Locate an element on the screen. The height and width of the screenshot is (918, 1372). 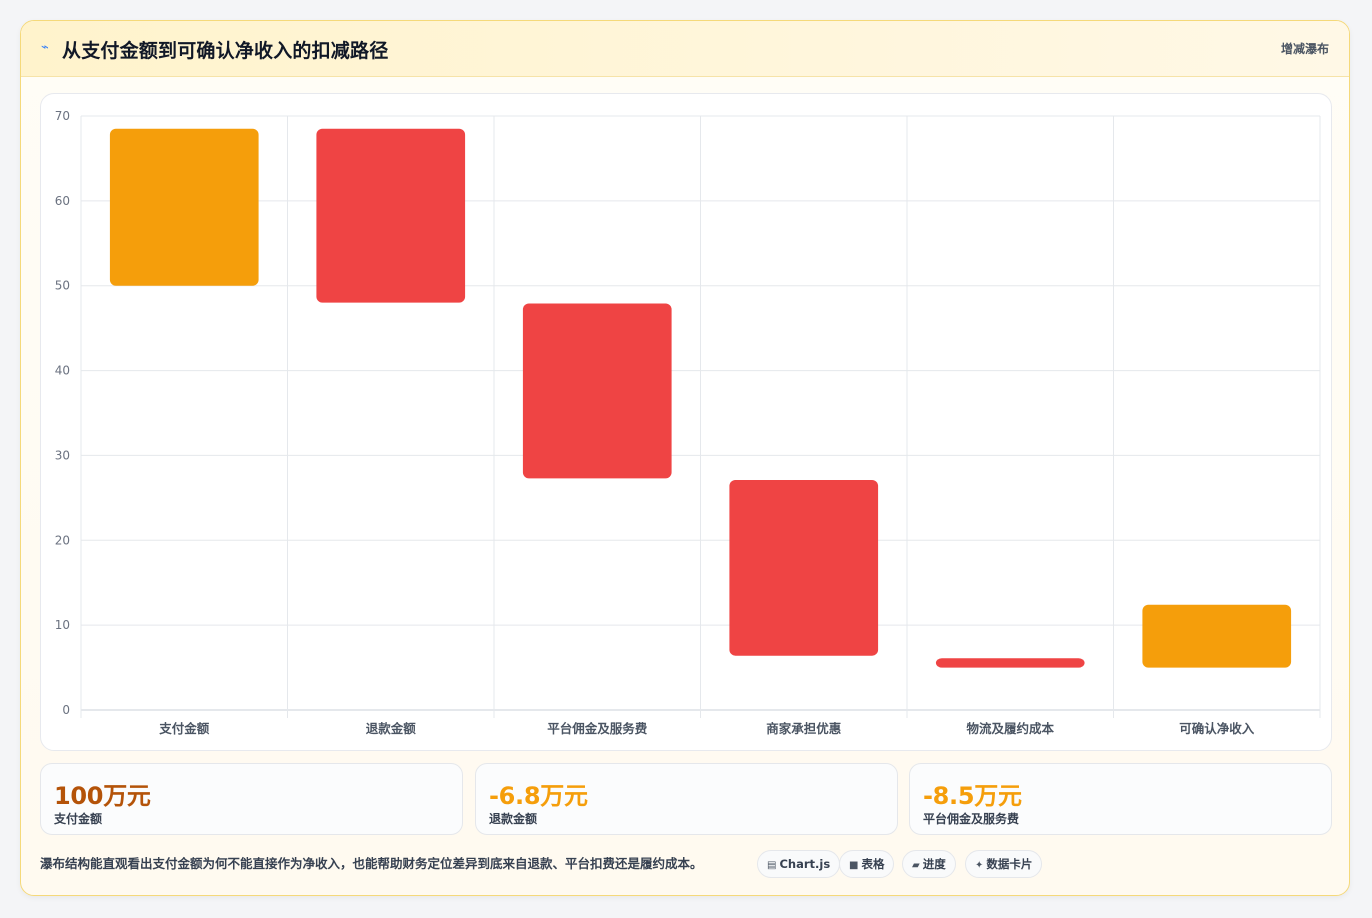
table-icon: ▤ is located at coordinates (772, 865).